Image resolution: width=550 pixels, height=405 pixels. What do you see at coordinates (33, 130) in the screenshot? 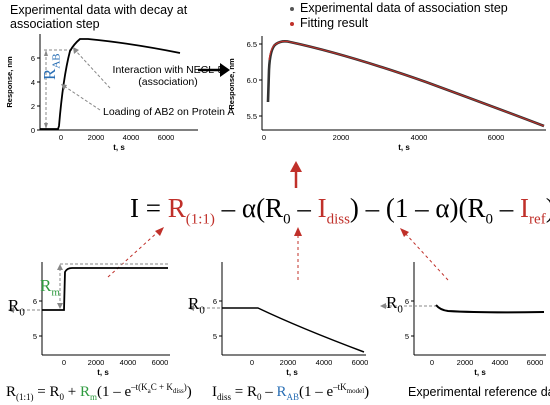
I see `y-tick: 0` at bounding box center [33, 130].